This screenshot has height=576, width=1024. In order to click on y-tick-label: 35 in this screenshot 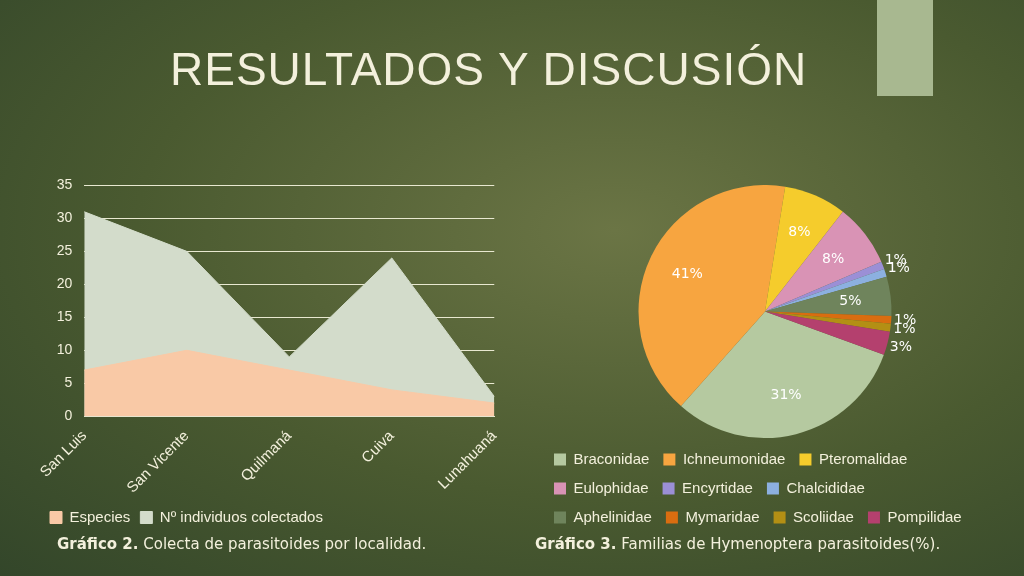, I will do `click(64, 184)`.